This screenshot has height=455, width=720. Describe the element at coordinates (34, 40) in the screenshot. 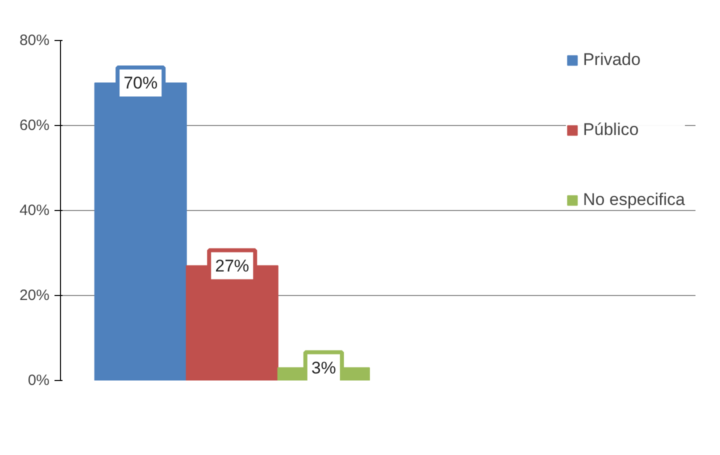

I see `y-tick-label: 80%` at that location.